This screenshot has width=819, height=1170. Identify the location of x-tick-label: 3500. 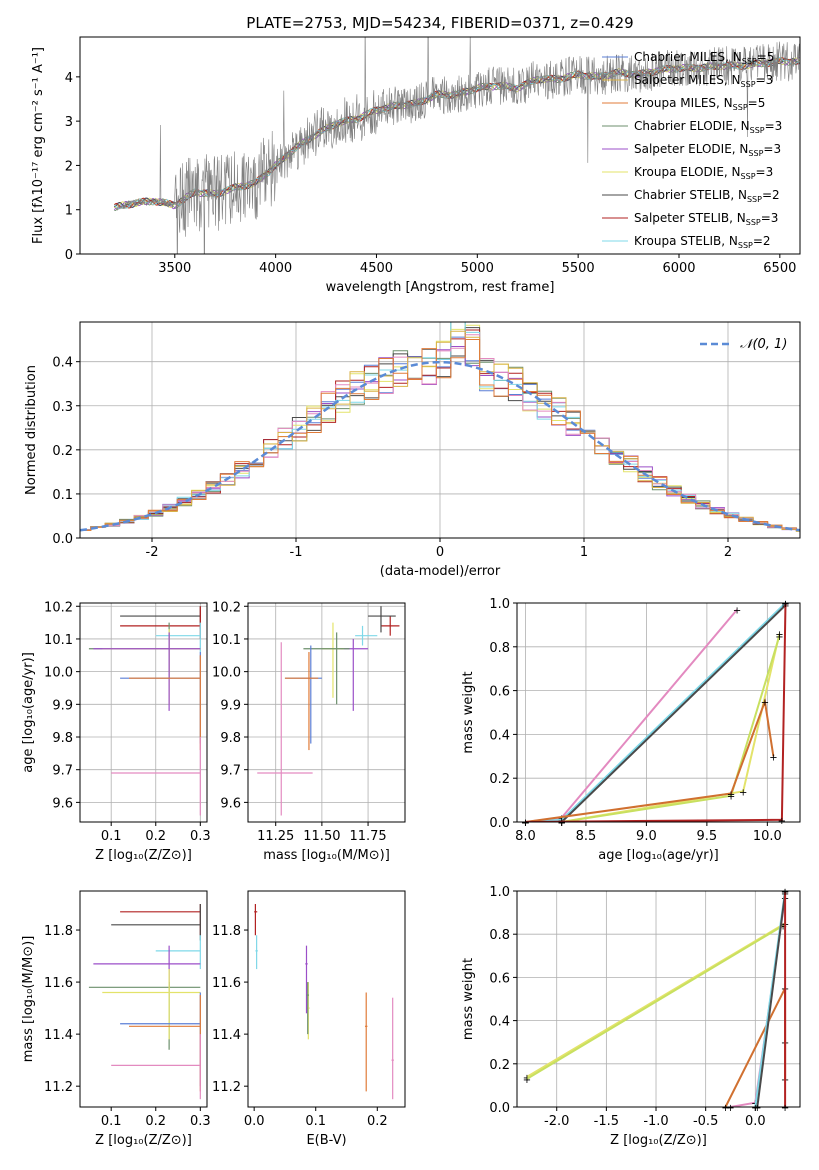
(174, 268).